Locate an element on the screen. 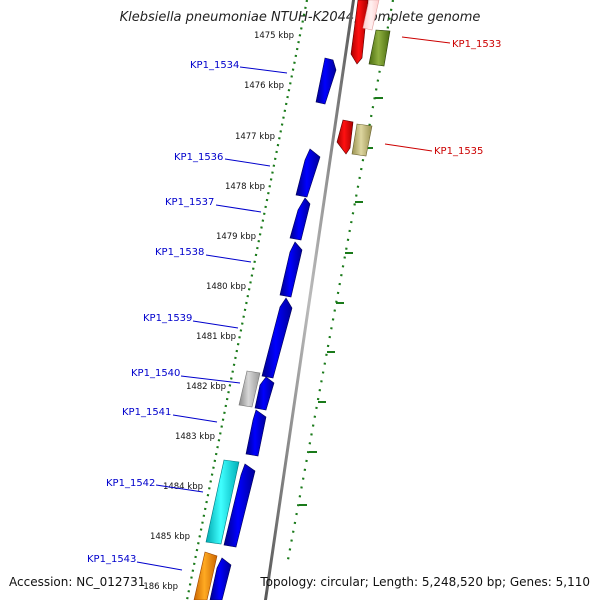  scale-tick-label: 1485 kbp is located at coordinates (170, 537).